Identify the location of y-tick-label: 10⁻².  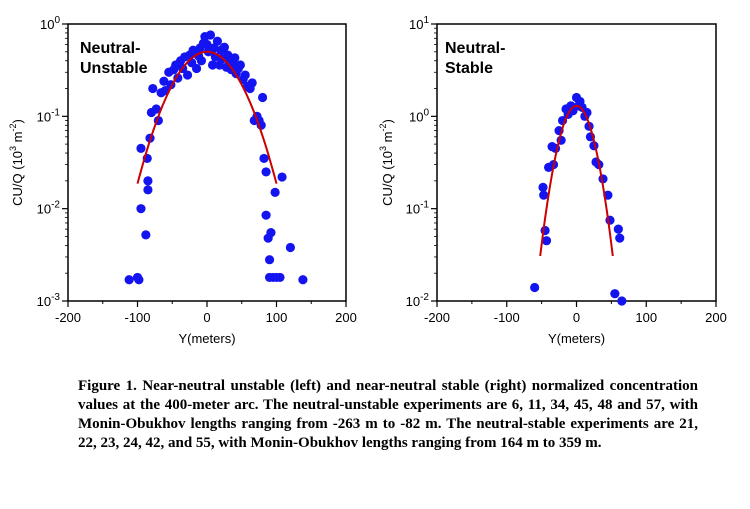
(418, 300).